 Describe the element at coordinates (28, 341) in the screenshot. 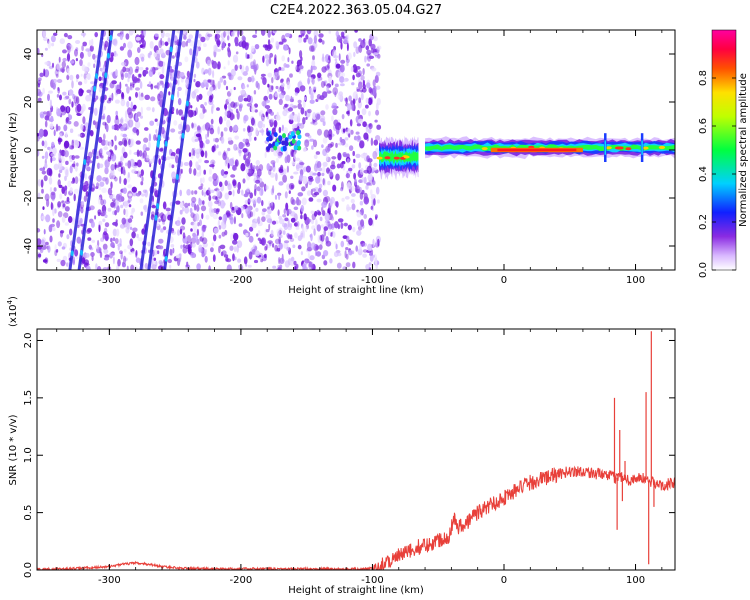

I see `snr-ytick-label: 2.0` at that location.